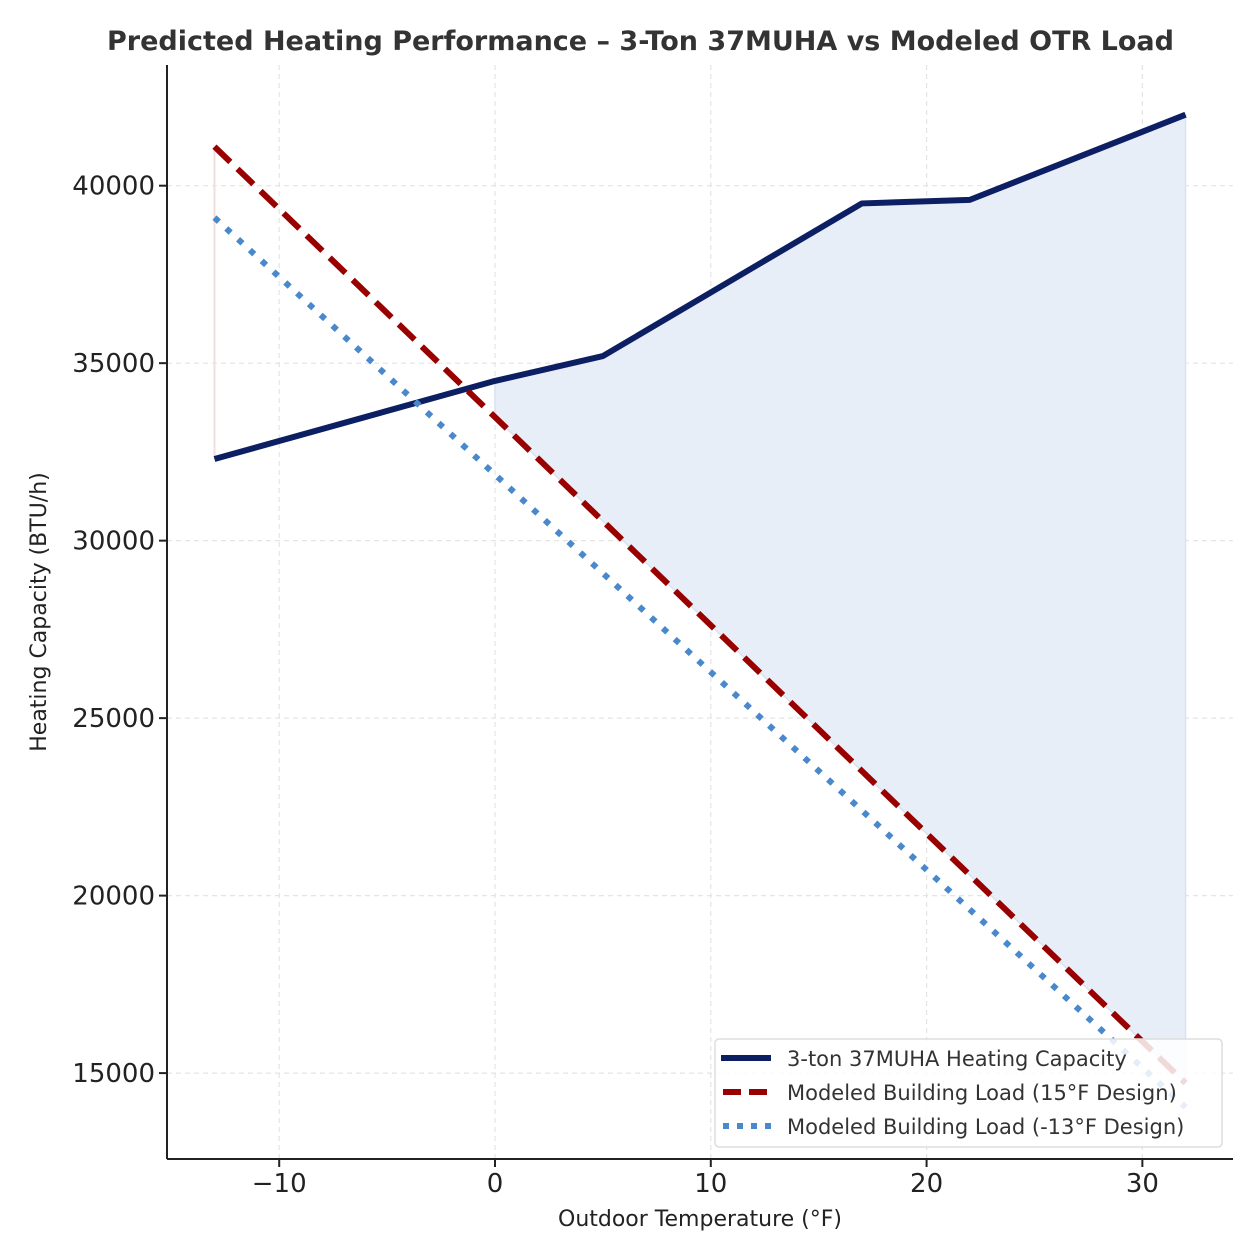 The height and width of the screenshot is (1260, 1260). What do you see at coordinates (710, 1184) in the screenshot?
I see `x-tick-label: 10` at bounding box center [710, 1184].